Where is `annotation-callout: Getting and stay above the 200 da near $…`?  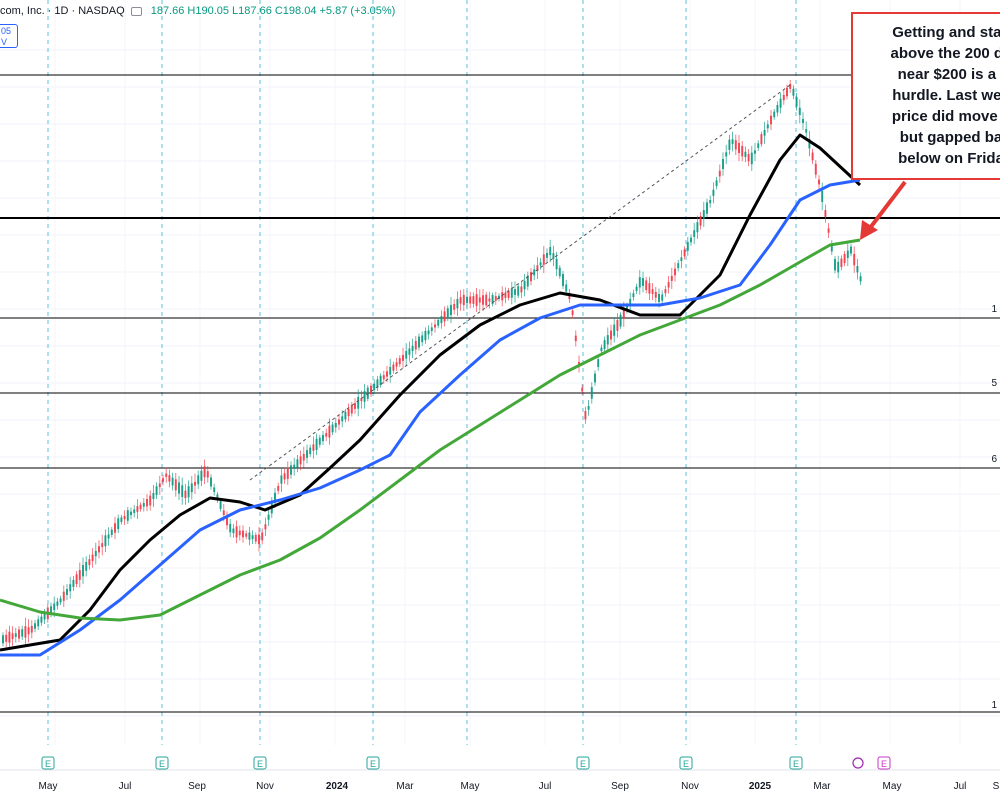 annotation-callout: Getting and stay above the 200 da near $… is located at coordinates (925, 96).